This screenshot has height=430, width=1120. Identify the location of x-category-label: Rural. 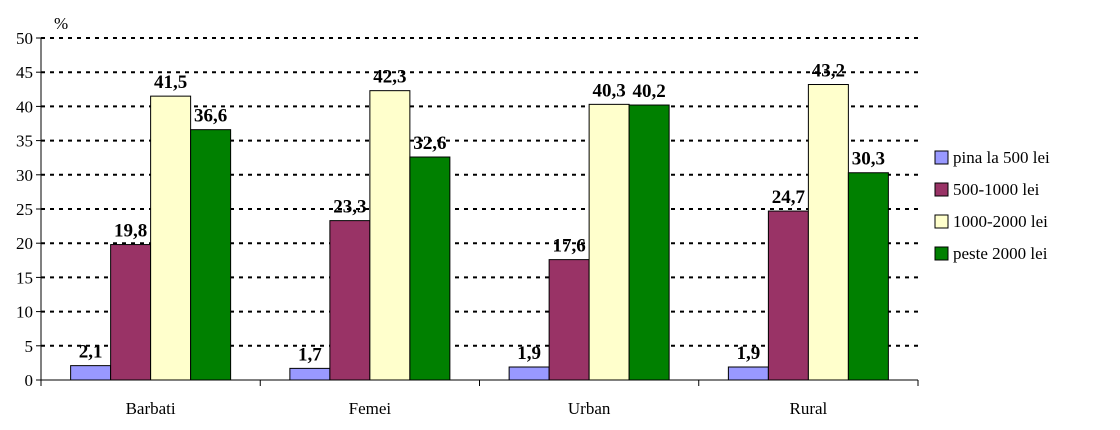
(808, 408).